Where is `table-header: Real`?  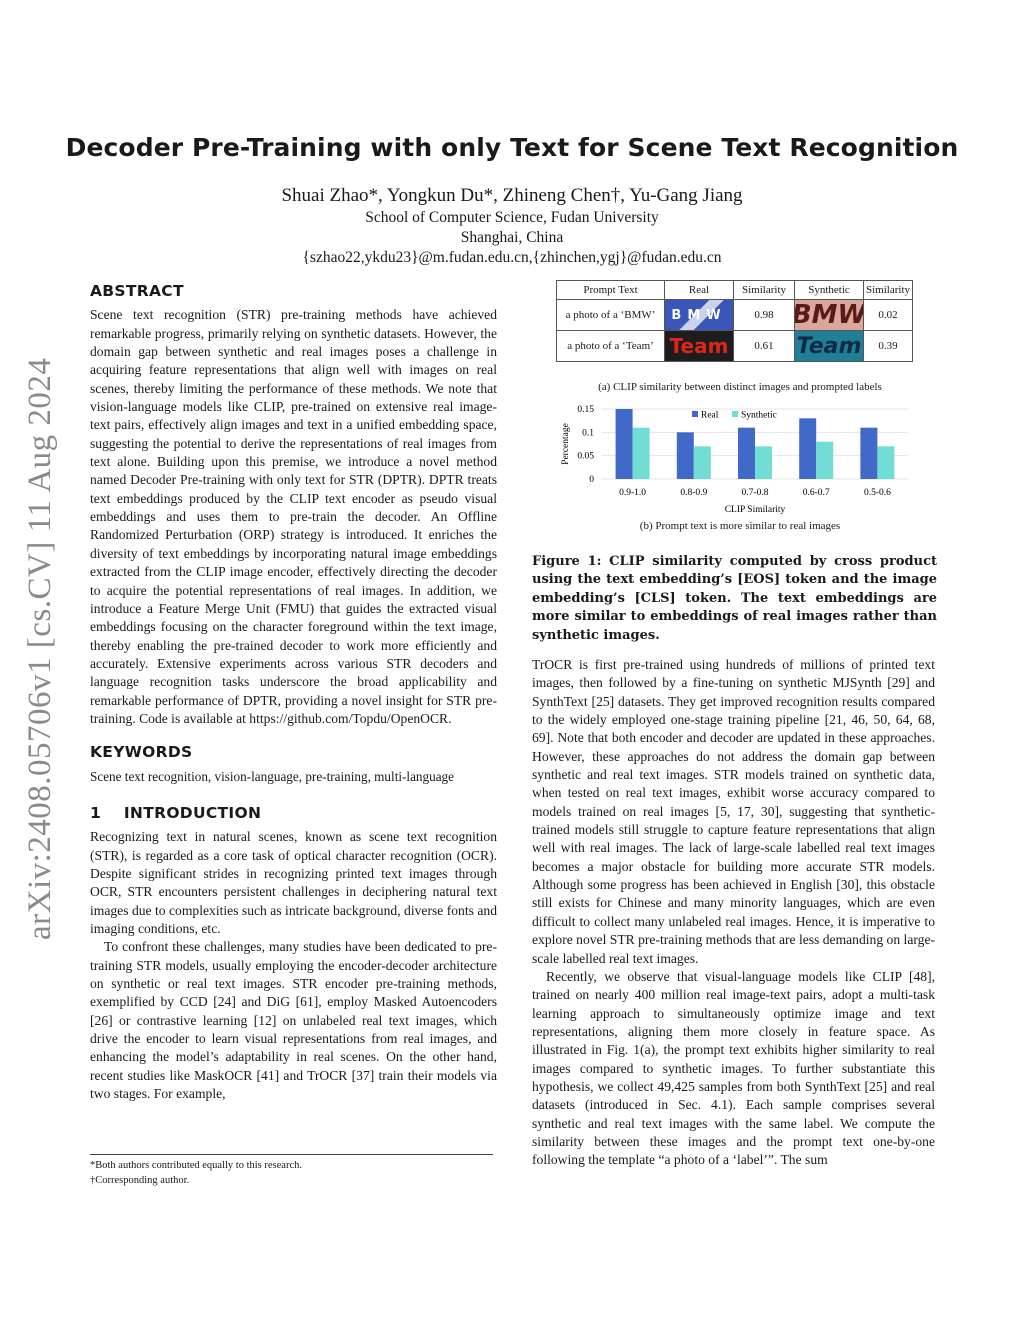
table-header: Real is located at coordinates (699, 290).